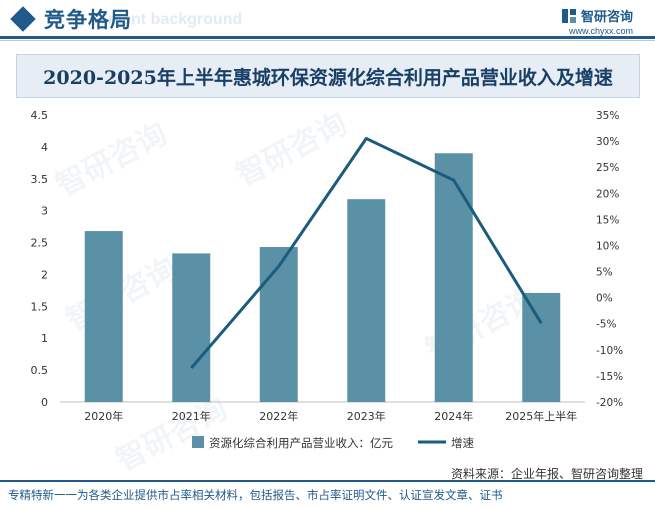 Image resolution: width=655 pixels, height=510 pixels. Describe the element at coordinates (600, 31) in the screenshot. I see `brand-url: www.chyxx.com` at that location.